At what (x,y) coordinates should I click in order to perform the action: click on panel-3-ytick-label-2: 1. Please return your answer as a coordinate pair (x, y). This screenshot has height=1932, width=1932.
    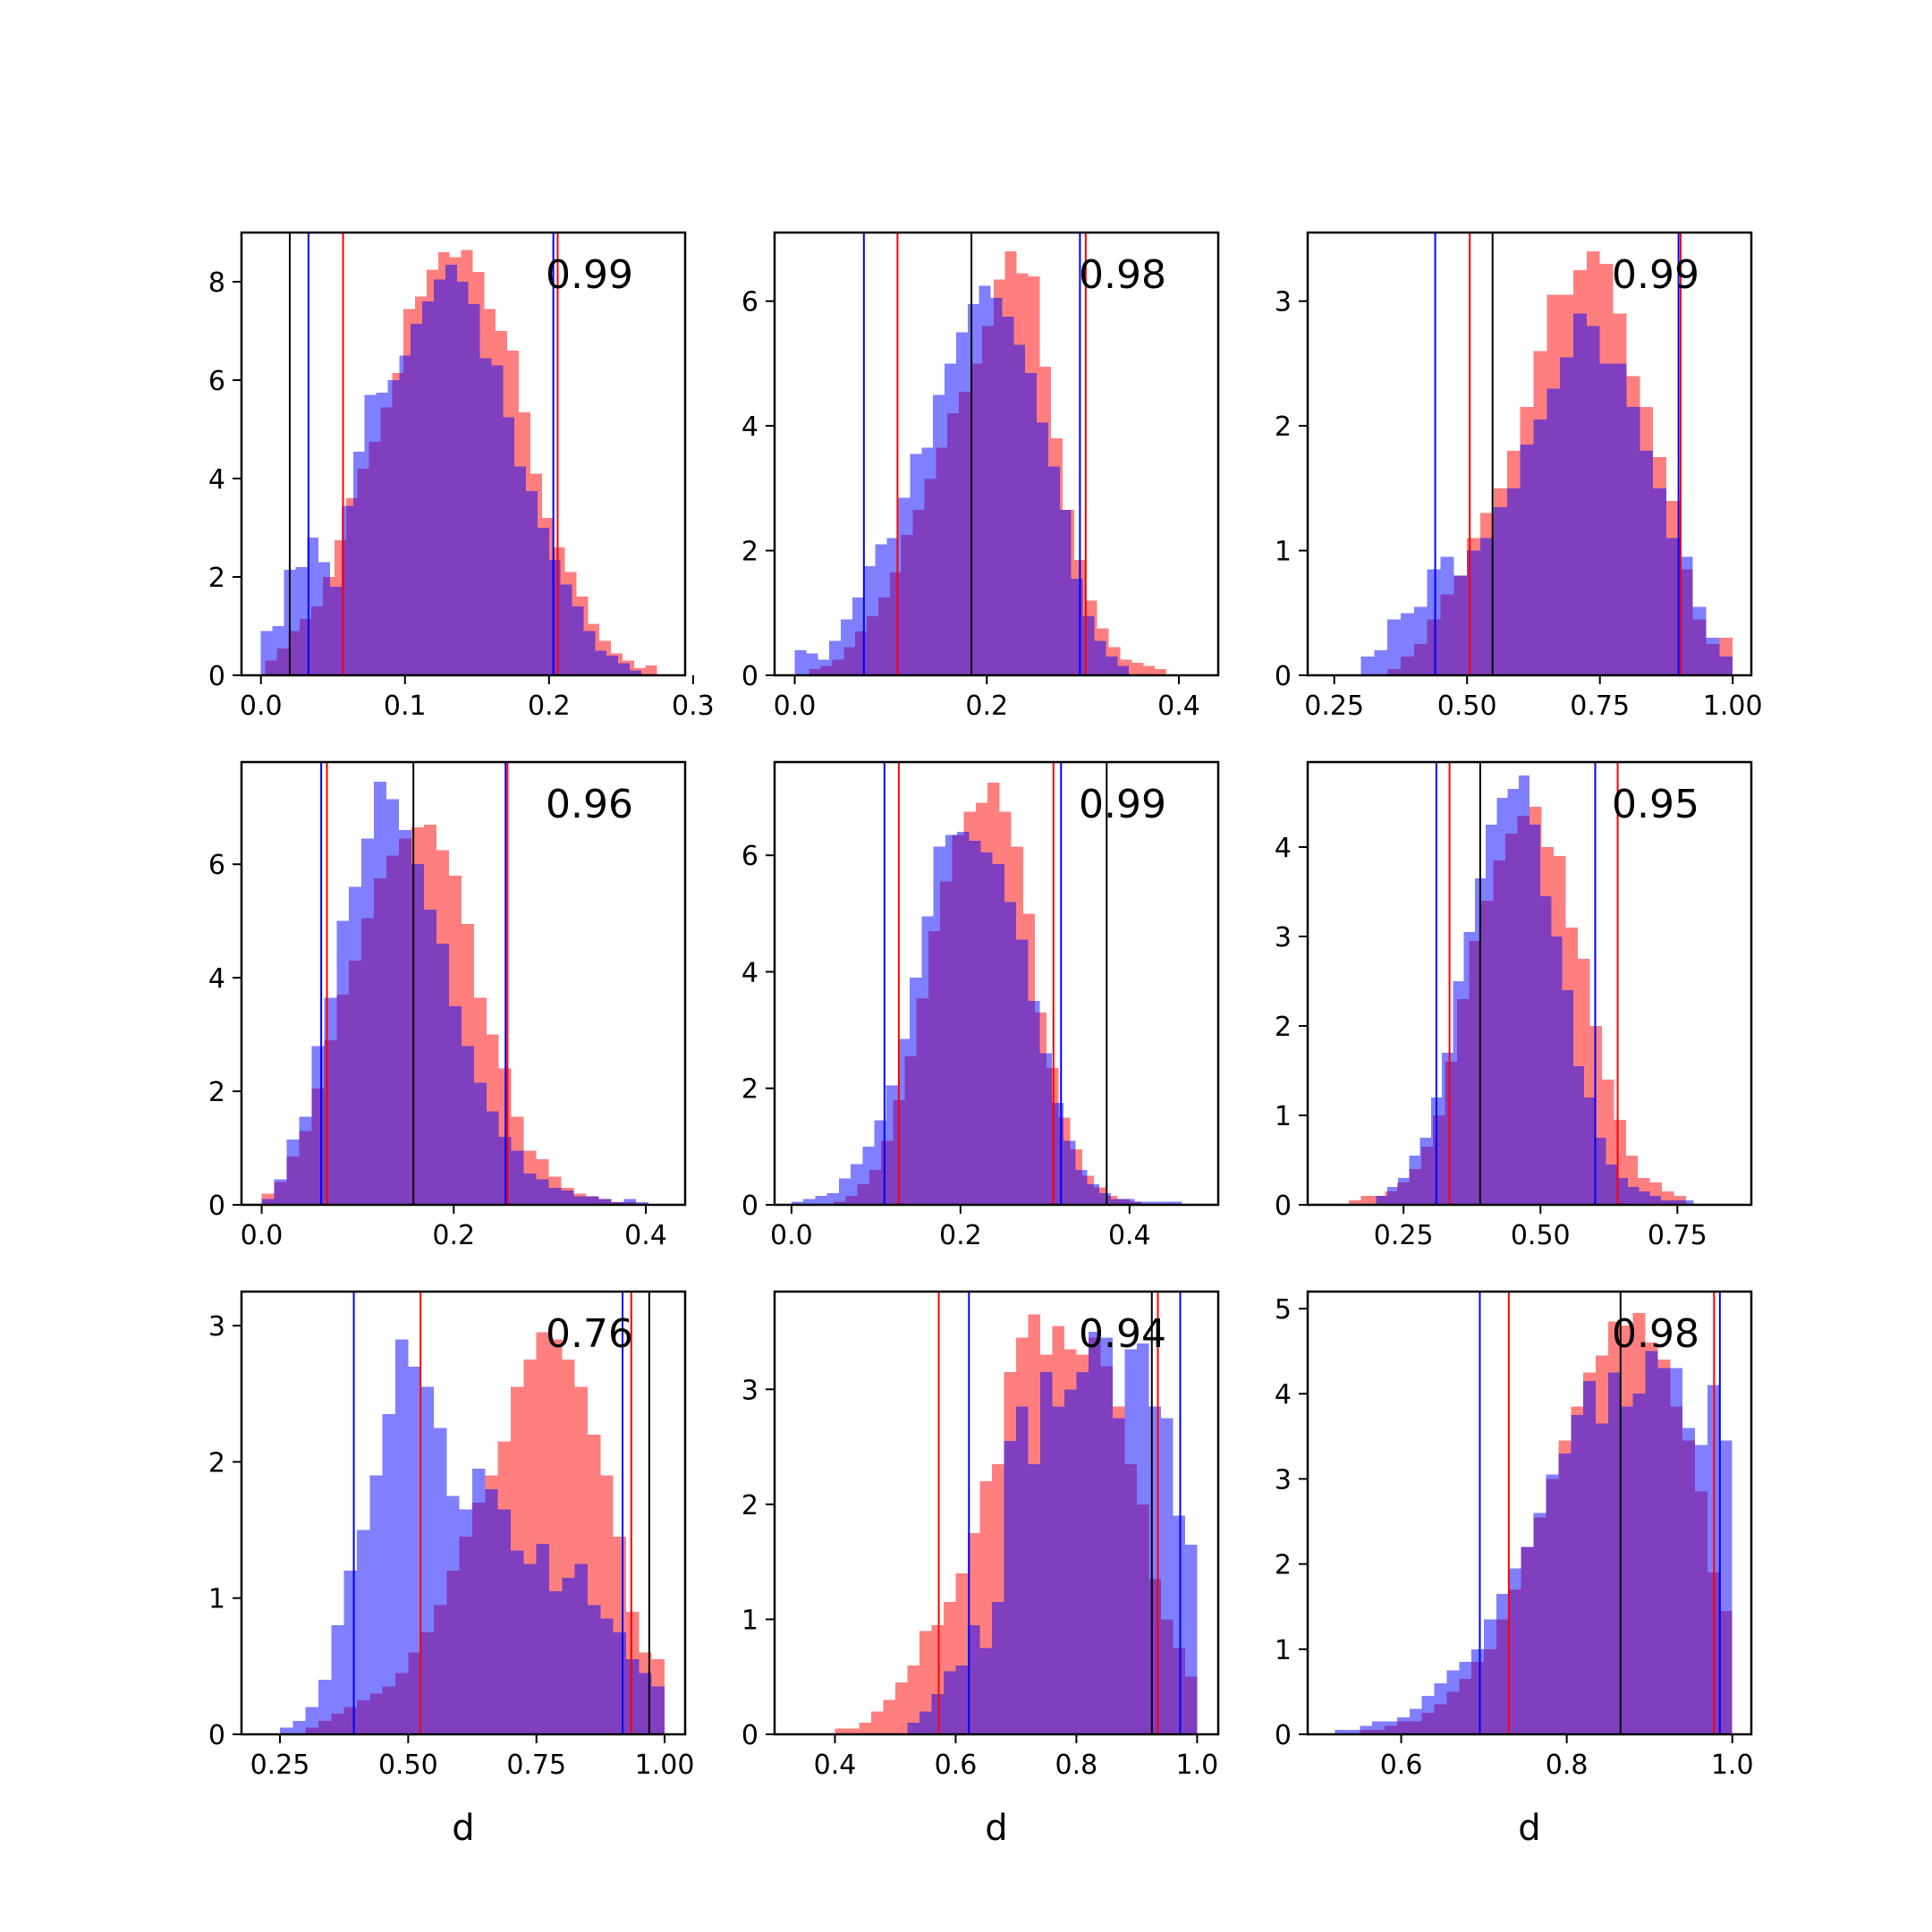
    Looking at the image, I should click on (1283, 552).